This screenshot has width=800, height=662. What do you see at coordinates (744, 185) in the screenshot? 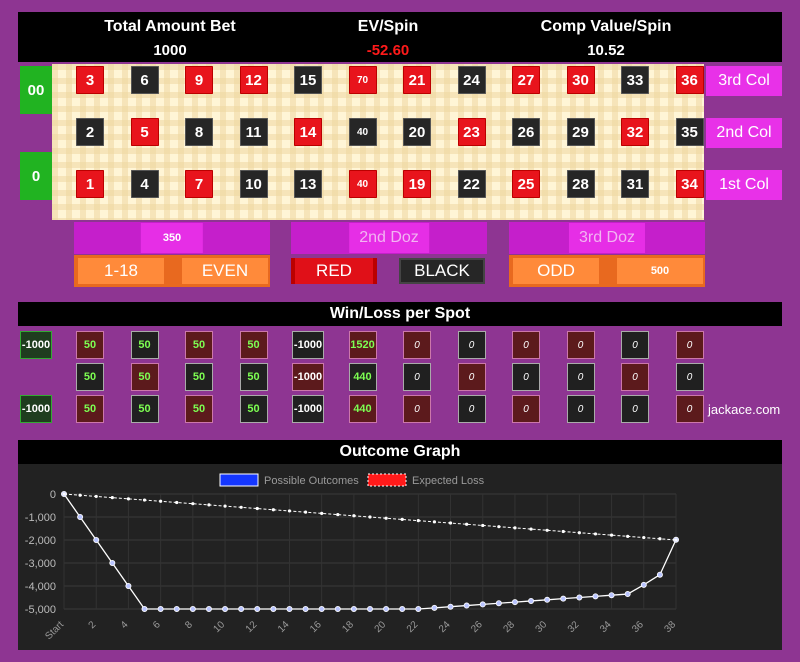
I see `column-1st: 1st Col` at bounding box center [744, 185].